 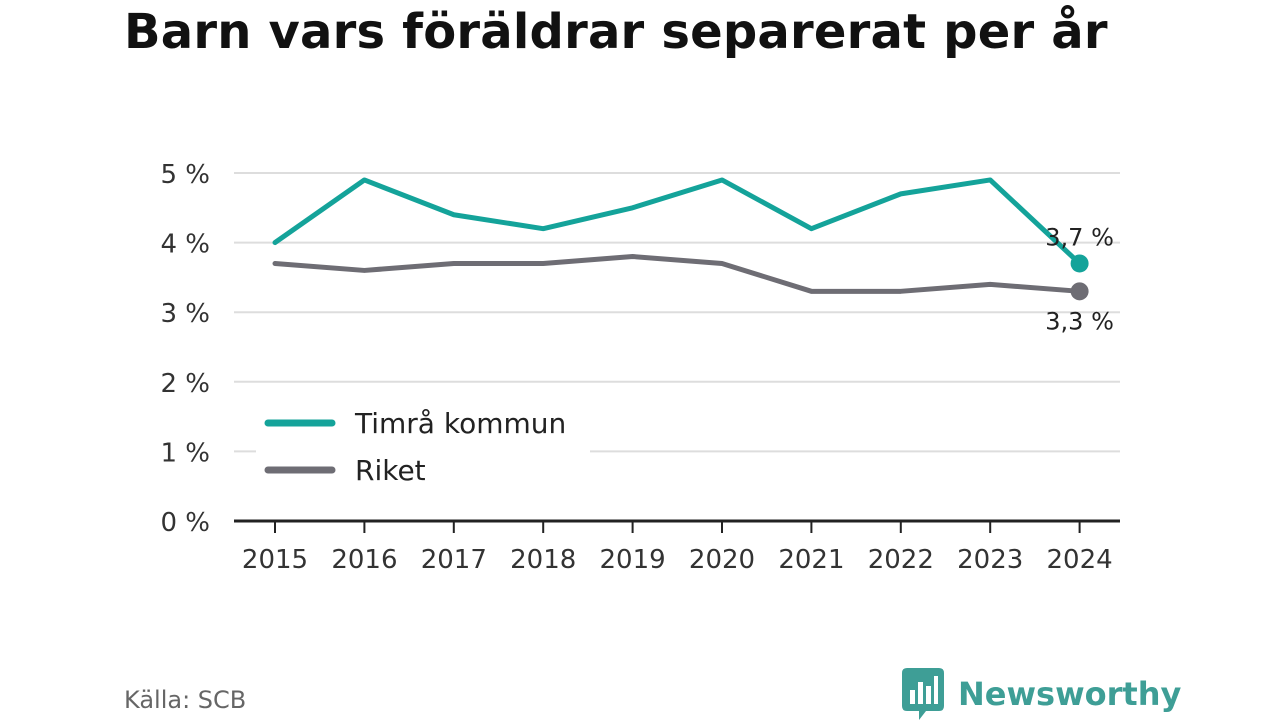 I want to click on x-tick-label: 2021, so click(x=811, y=560).